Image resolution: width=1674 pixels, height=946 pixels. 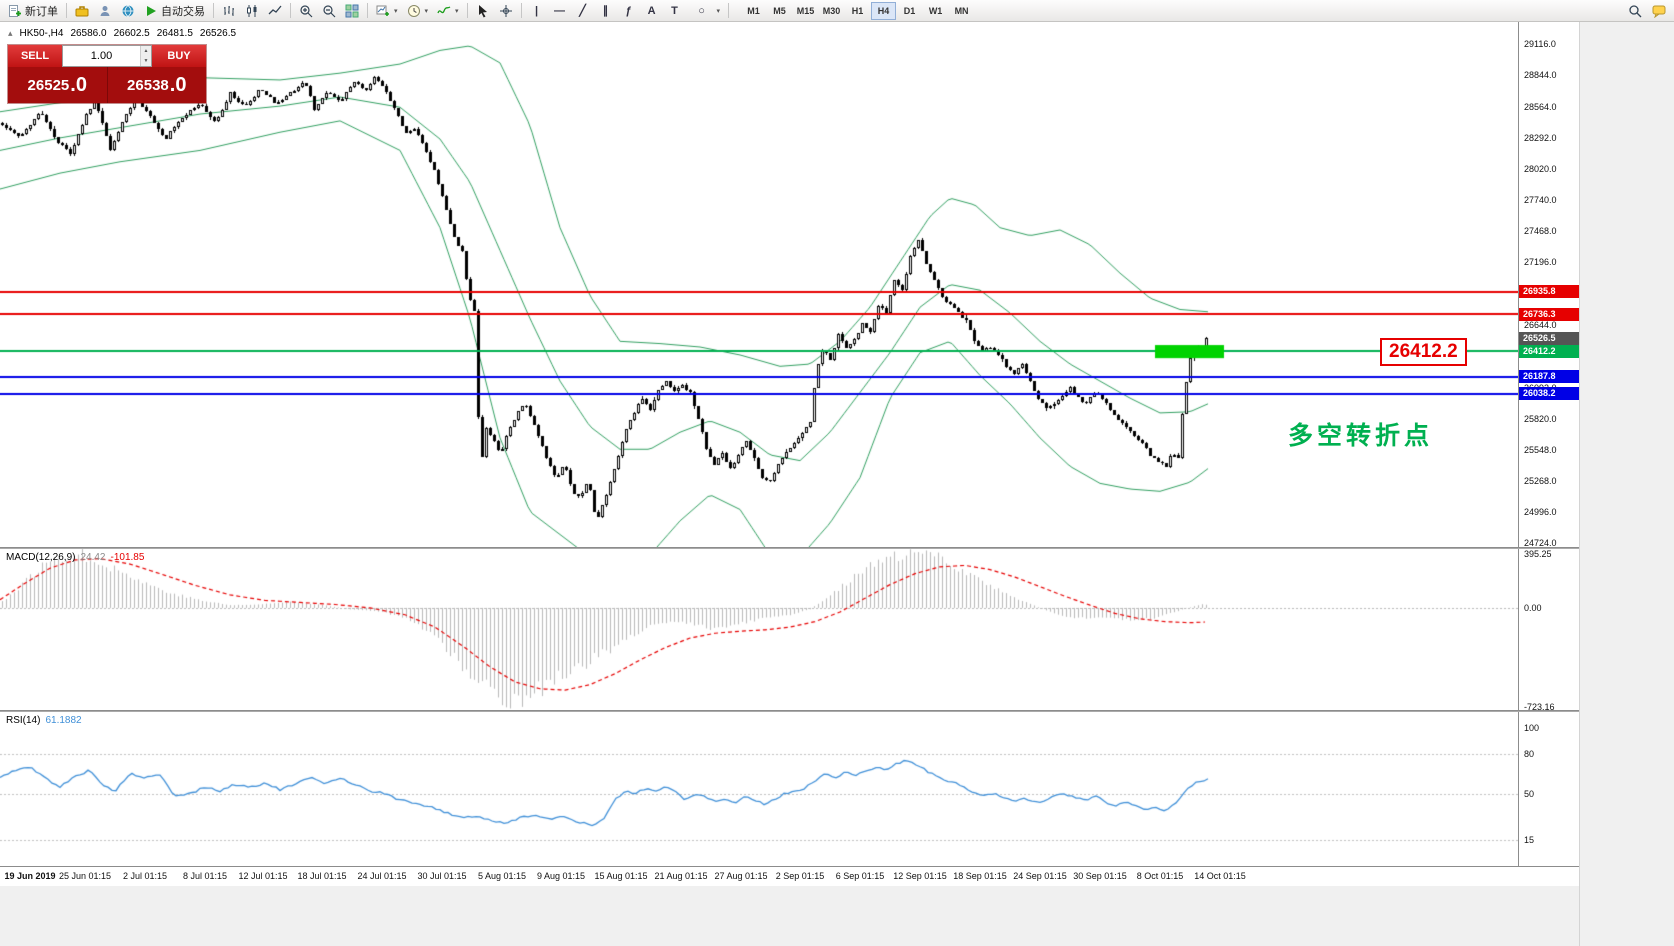 What do you see at coordinates (413, 10) in the screenshot?
I see `clock-icon` at bounding box center [413, 10].